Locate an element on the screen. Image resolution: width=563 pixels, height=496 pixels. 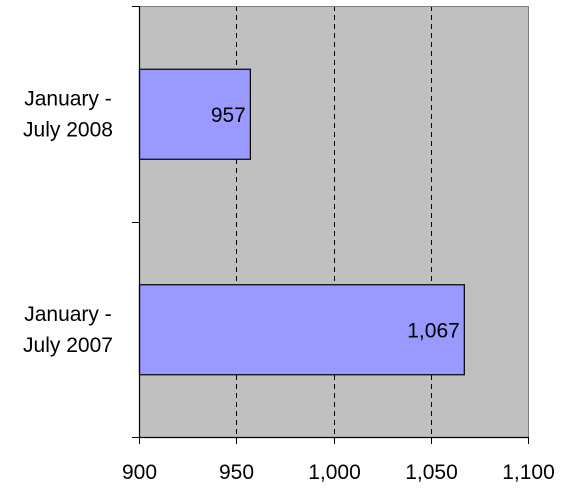
category-label-line: July 2008 is located at coordinates (68, 129).